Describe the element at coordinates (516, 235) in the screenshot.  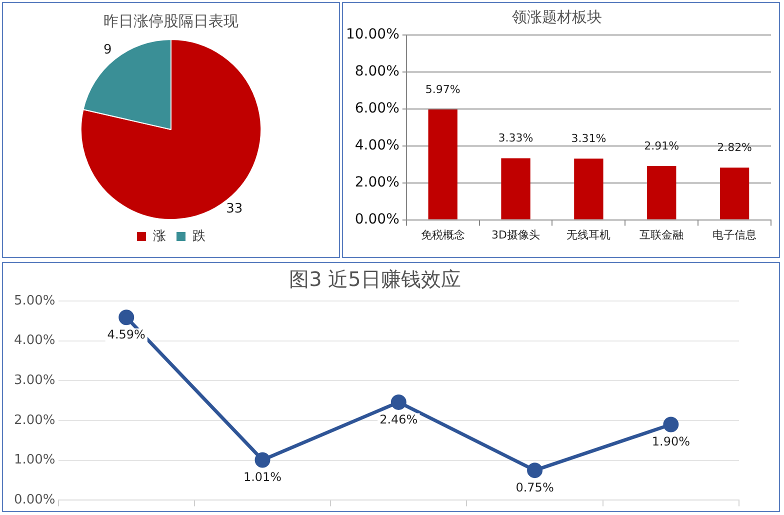
I see `x-tick-label: 3D摄像头` at that location.